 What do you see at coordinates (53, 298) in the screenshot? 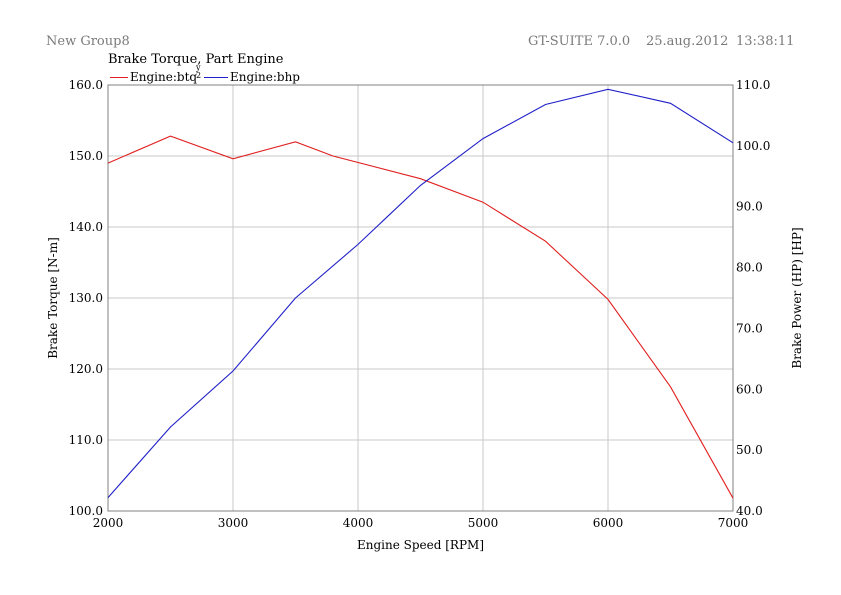
I see `y-axis-label: Brake Torque [N-m]` at bounding box center [53, 298].